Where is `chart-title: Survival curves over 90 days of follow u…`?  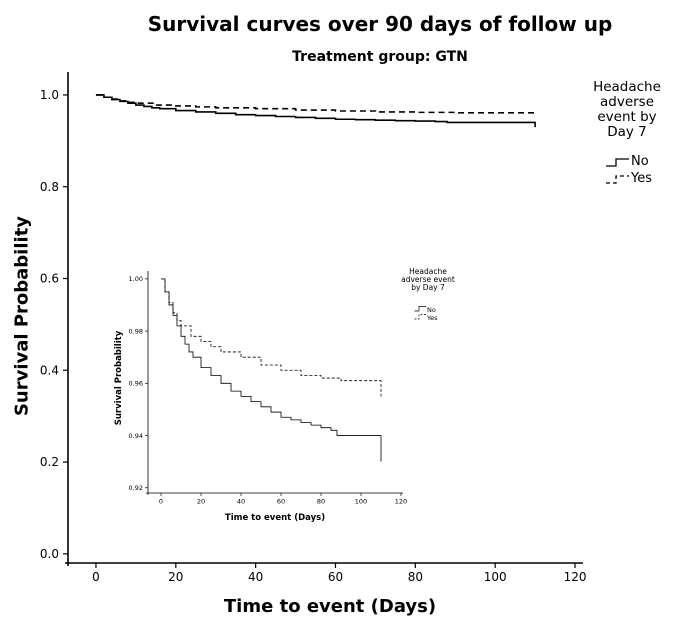 chart-title: Survival curves over 90 days of follow u… is located at coordinates (380, 24).